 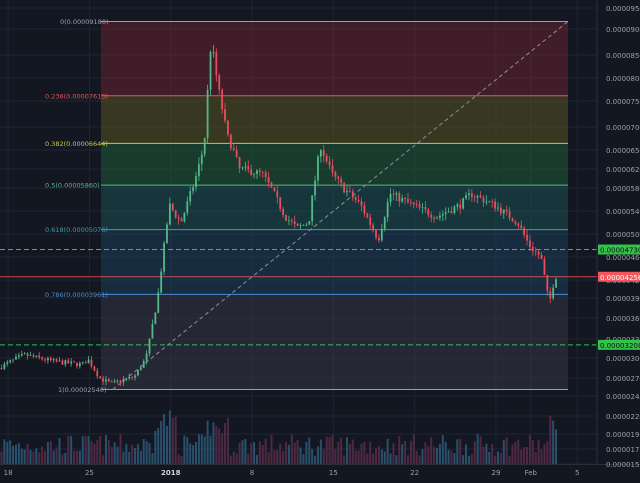 I want to click on price-tick-label: 0.00003900, so click(x=623, y=299).